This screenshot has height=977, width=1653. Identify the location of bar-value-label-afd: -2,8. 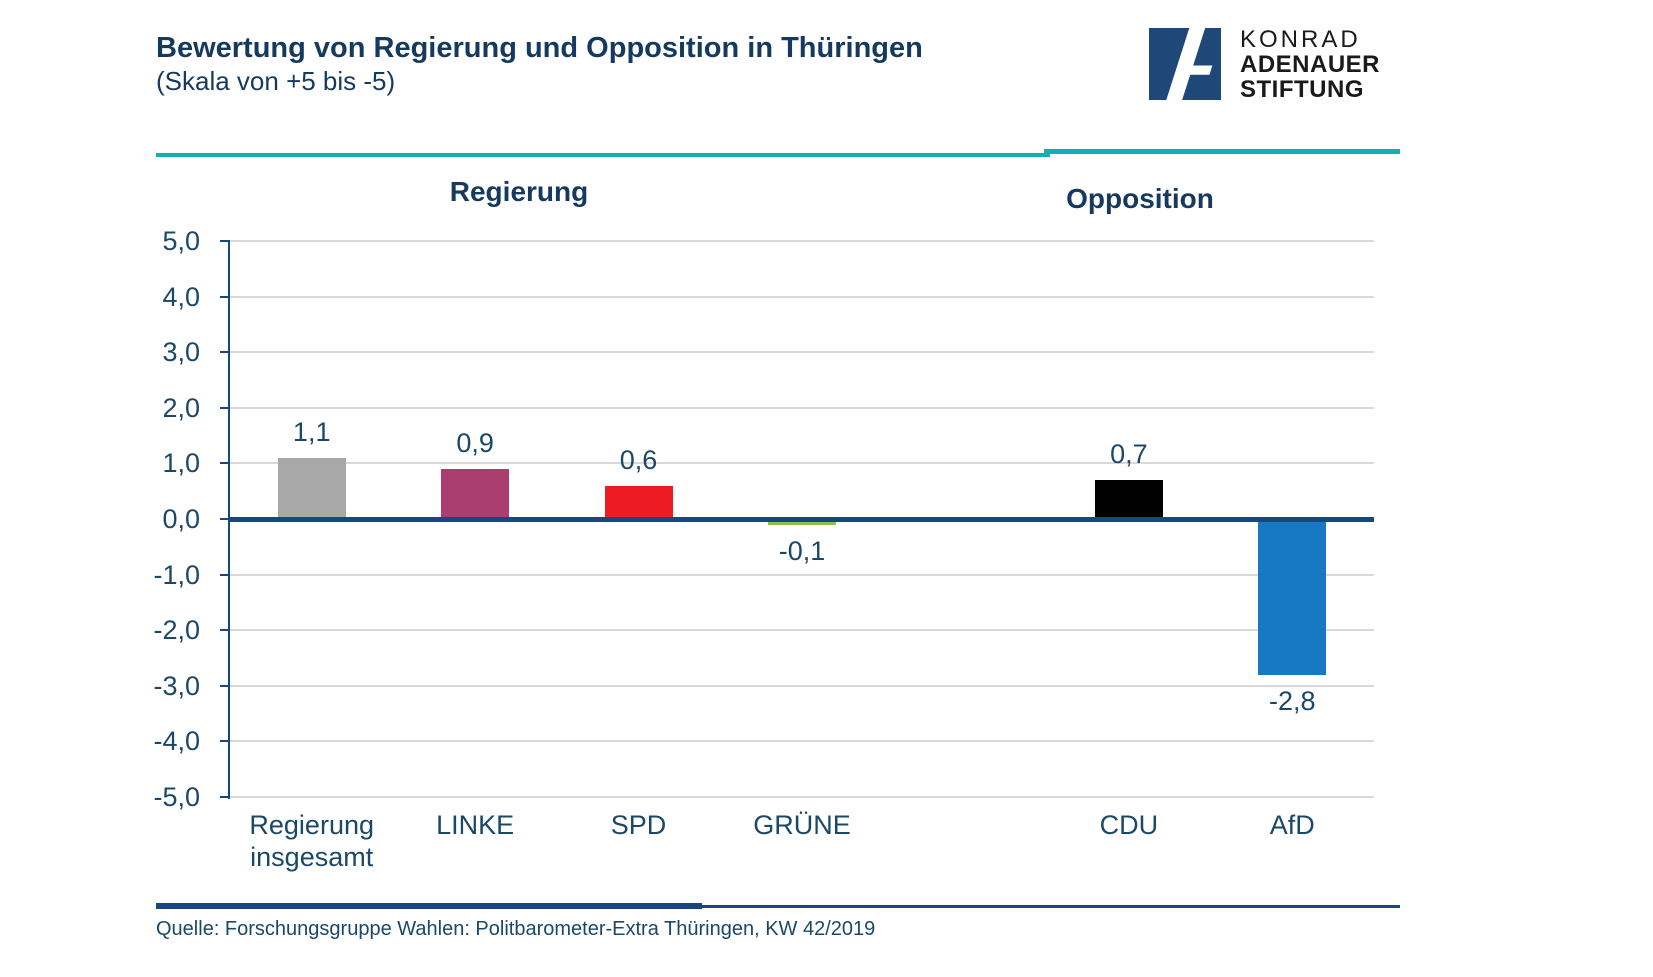
(1292, 700).